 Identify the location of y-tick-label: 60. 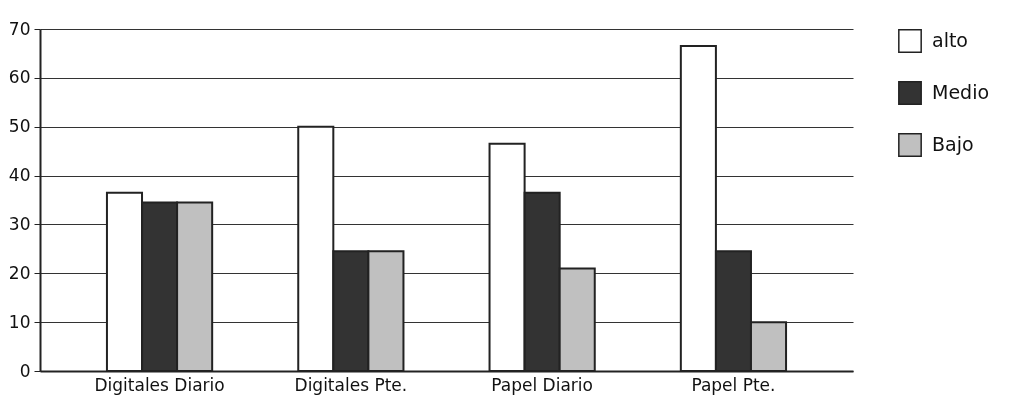
(19, 77).